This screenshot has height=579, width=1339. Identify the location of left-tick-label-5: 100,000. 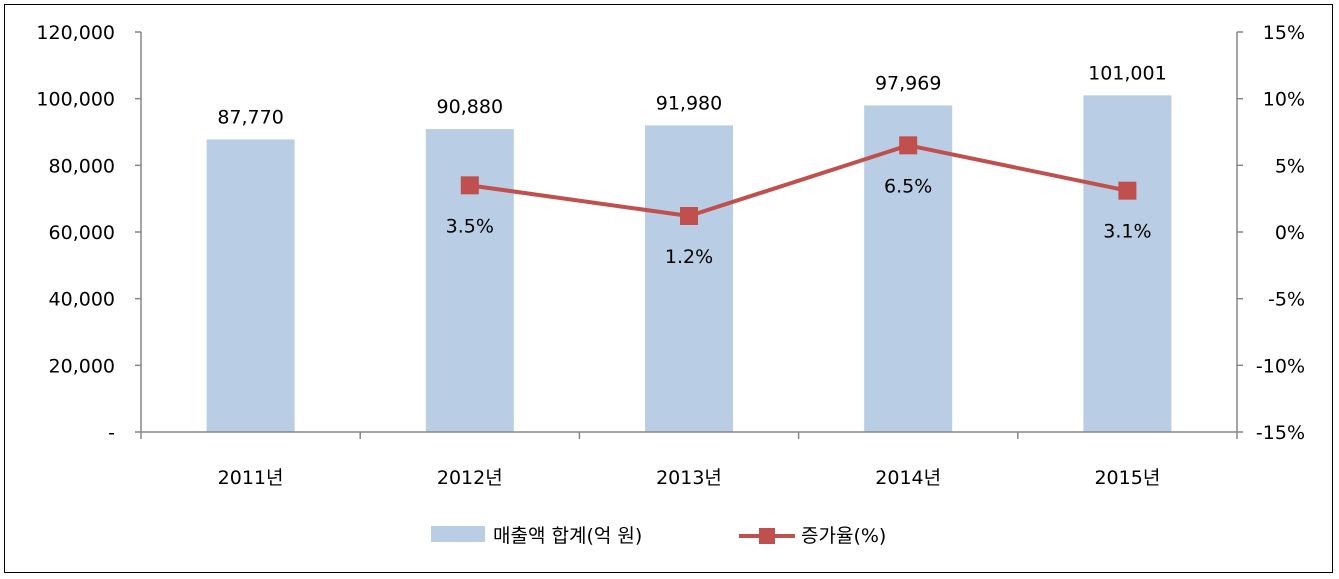
(75, 100).